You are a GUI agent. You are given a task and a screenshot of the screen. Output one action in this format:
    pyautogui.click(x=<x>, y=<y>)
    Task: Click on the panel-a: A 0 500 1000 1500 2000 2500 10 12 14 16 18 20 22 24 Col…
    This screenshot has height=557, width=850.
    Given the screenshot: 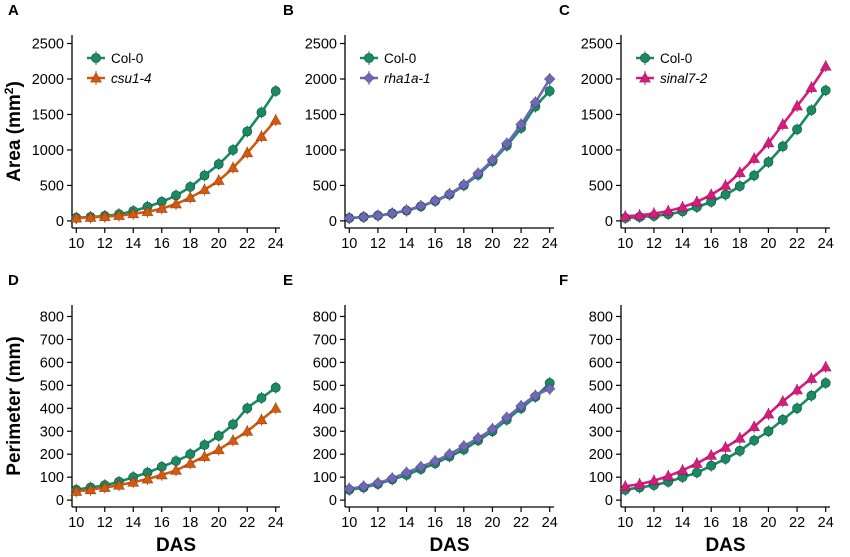 What is the action you would take?
    pyautogui.click(x=146, y=127)
    